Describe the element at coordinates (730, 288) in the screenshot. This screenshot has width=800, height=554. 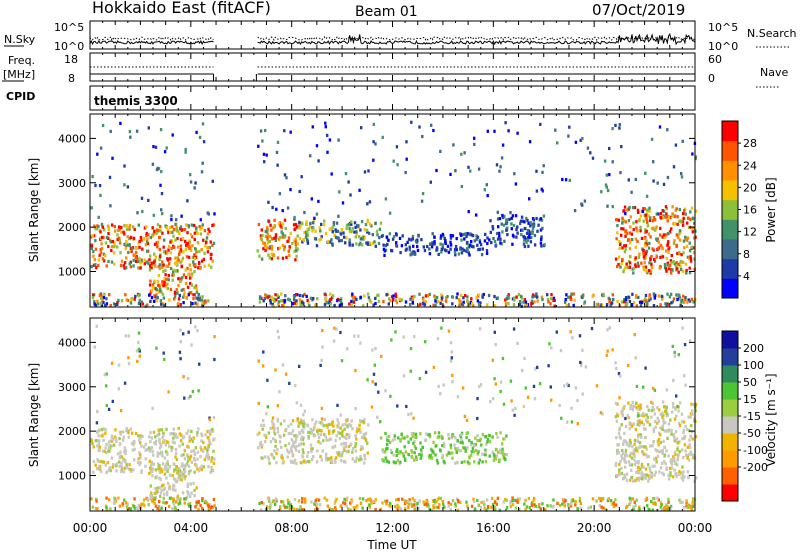
I see `colorbar-swatch` at that location.